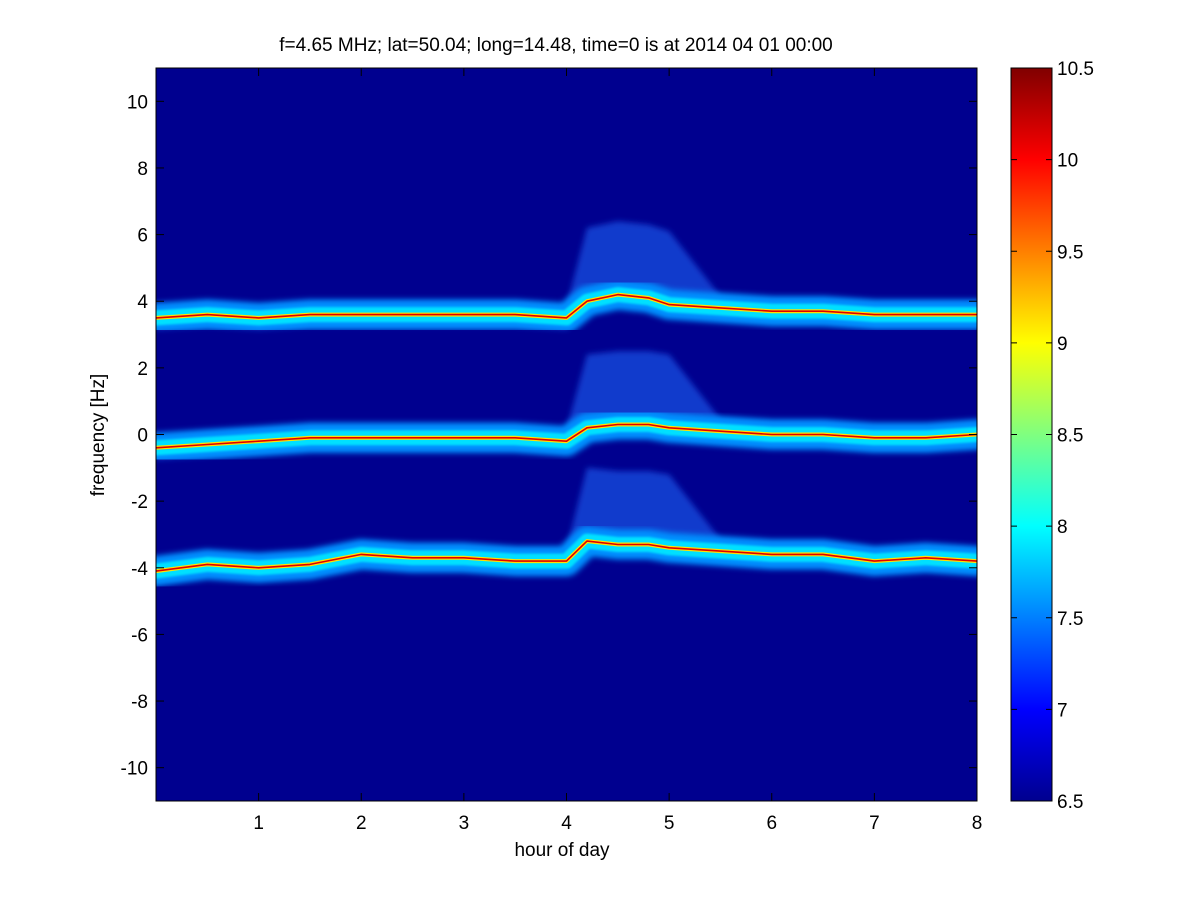 This screenshot has height=901, width=1201. What do you see at coordinates (1062, 710) in the screenshot?
I see `colorbar-tick-label: 7` at bounding box center [1062, 710].